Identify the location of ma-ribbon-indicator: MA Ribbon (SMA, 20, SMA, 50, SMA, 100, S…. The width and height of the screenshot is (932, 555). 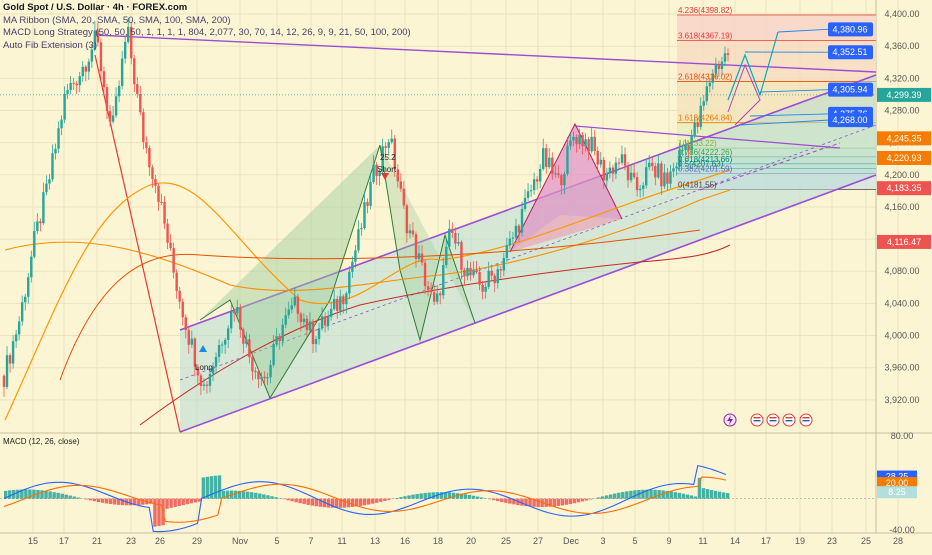
(207, 21).